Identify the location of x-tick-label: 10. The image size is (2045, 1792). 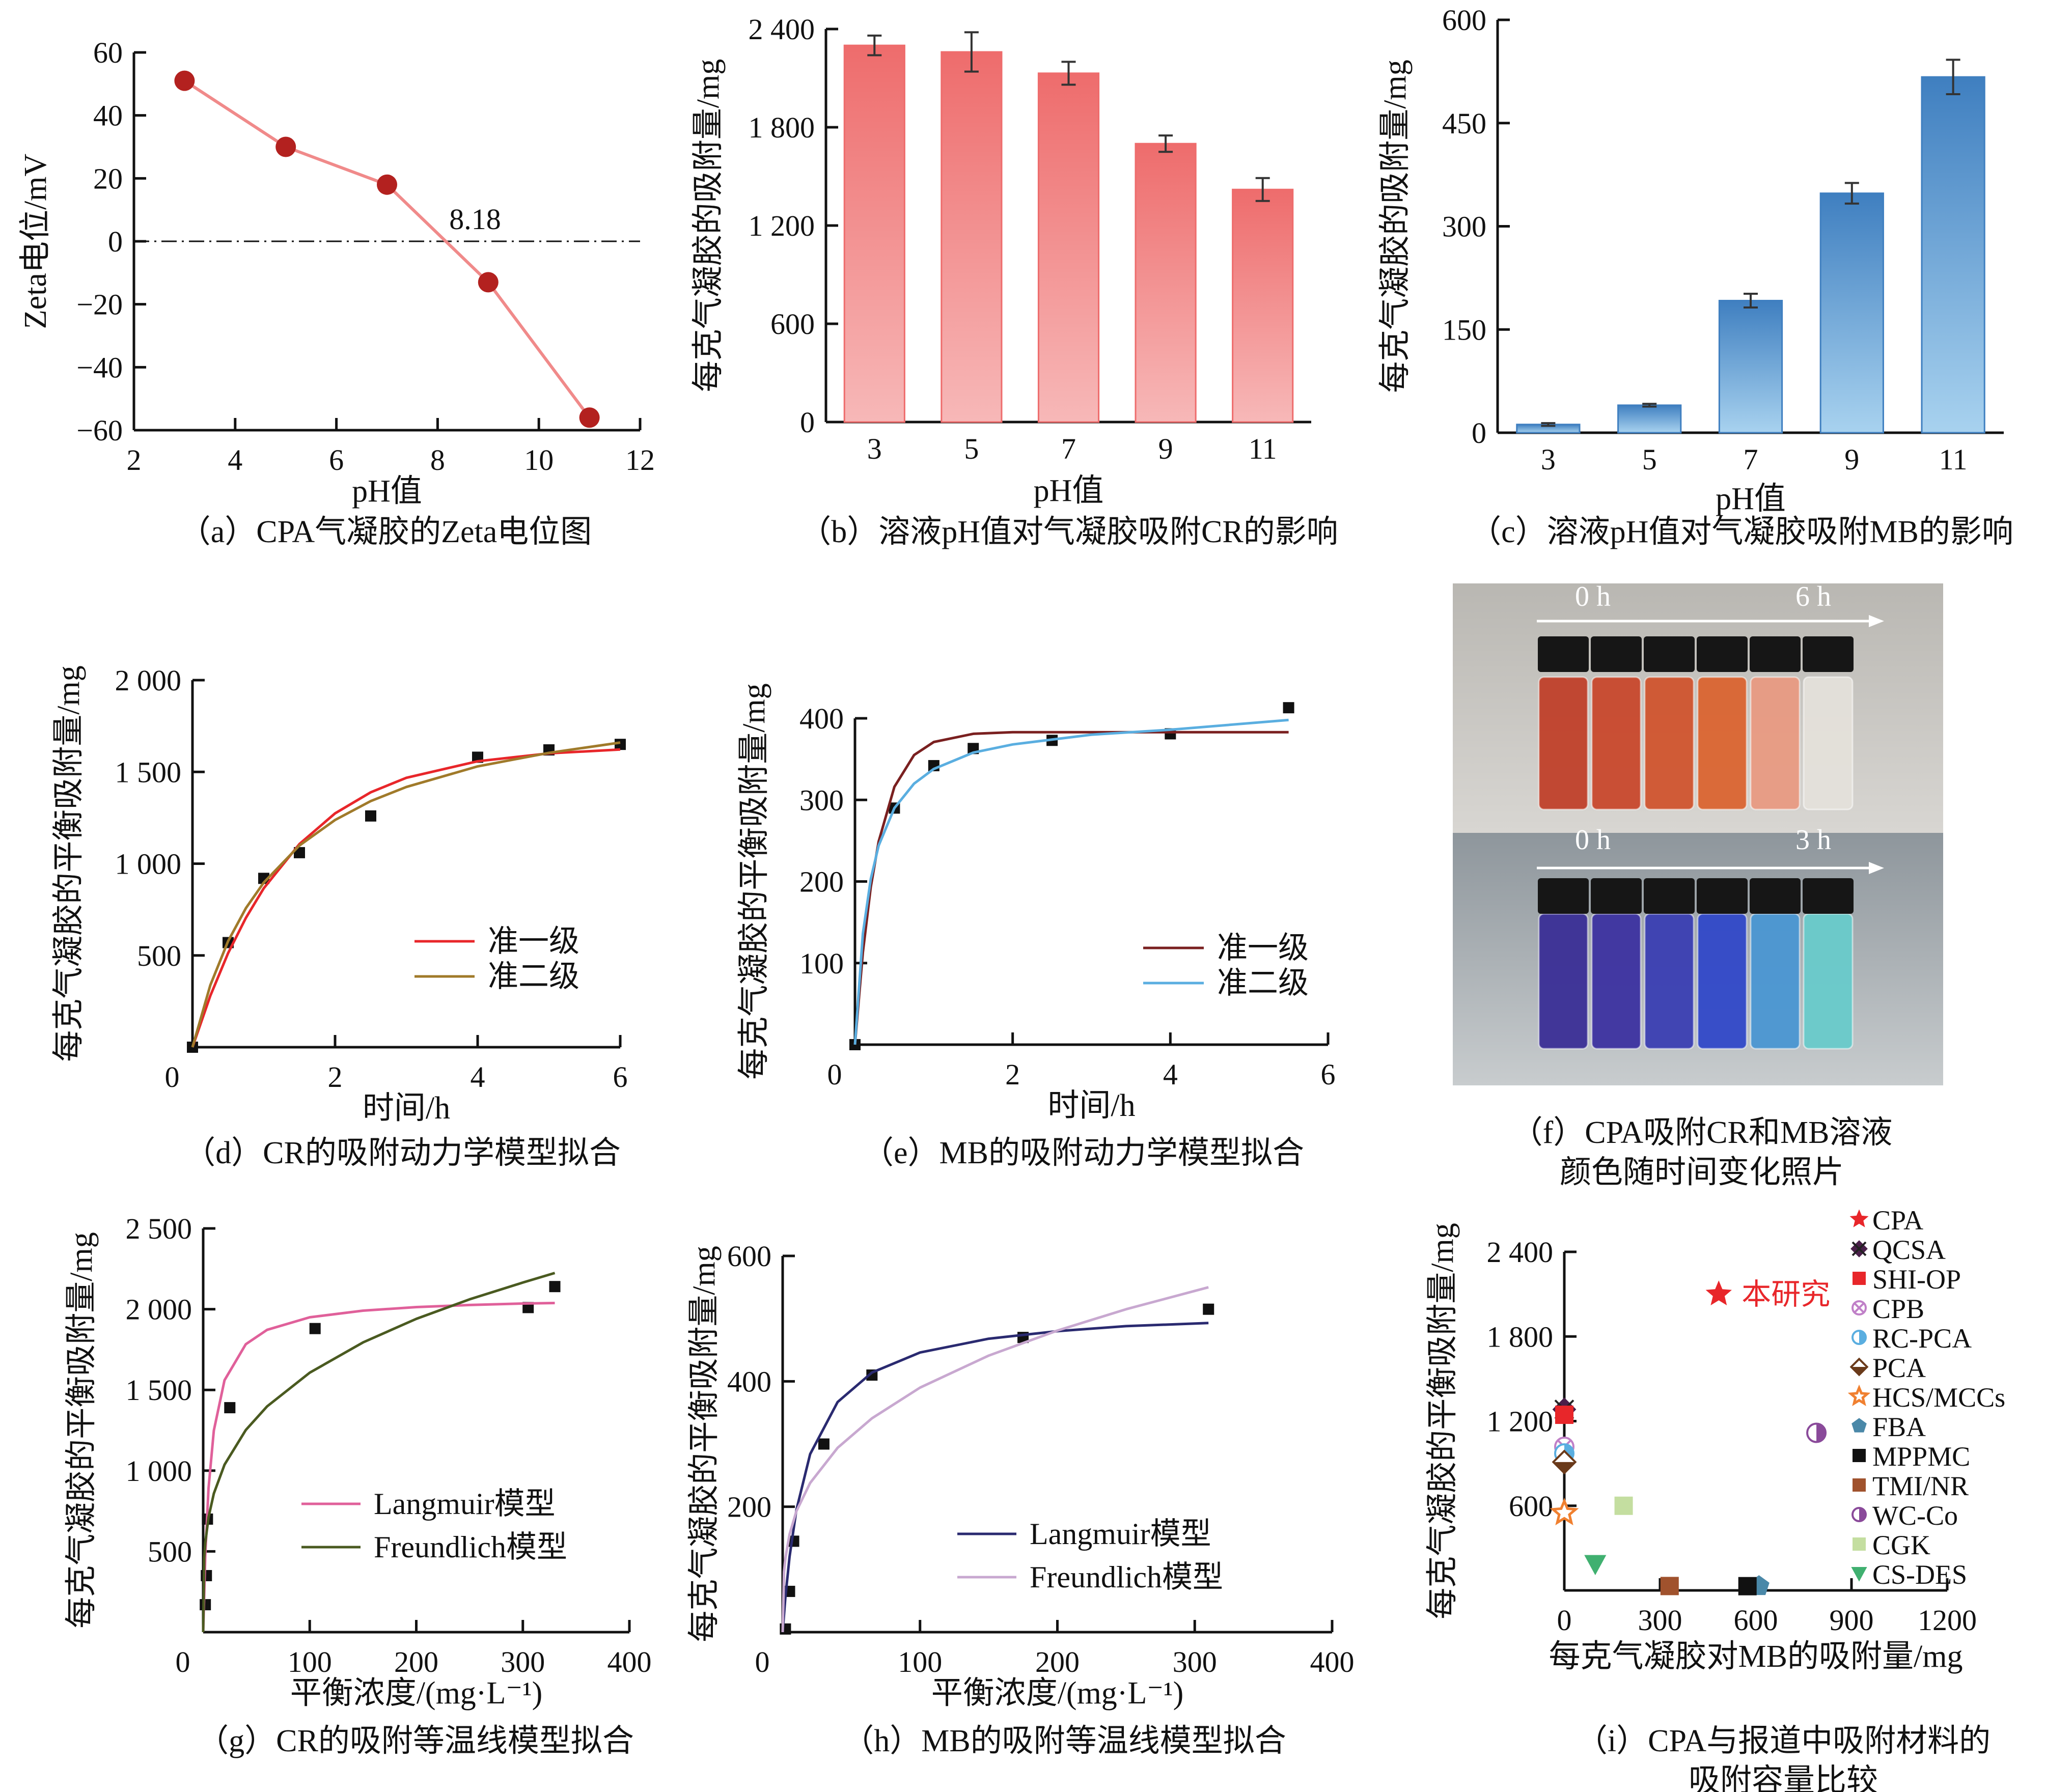
(539, 460).